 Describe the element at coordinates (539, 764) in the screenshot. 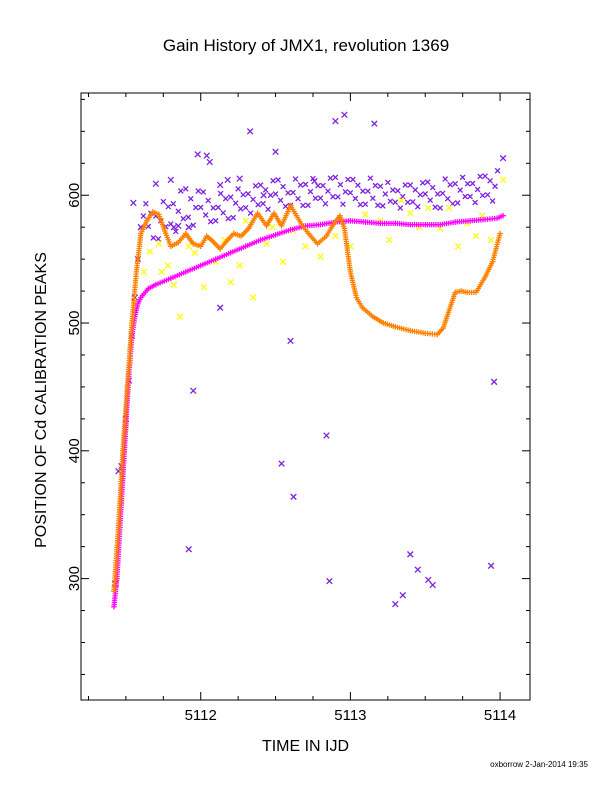

I see `credit-stamp: oxborrow 2-Jan-2014 19:35` at that location.